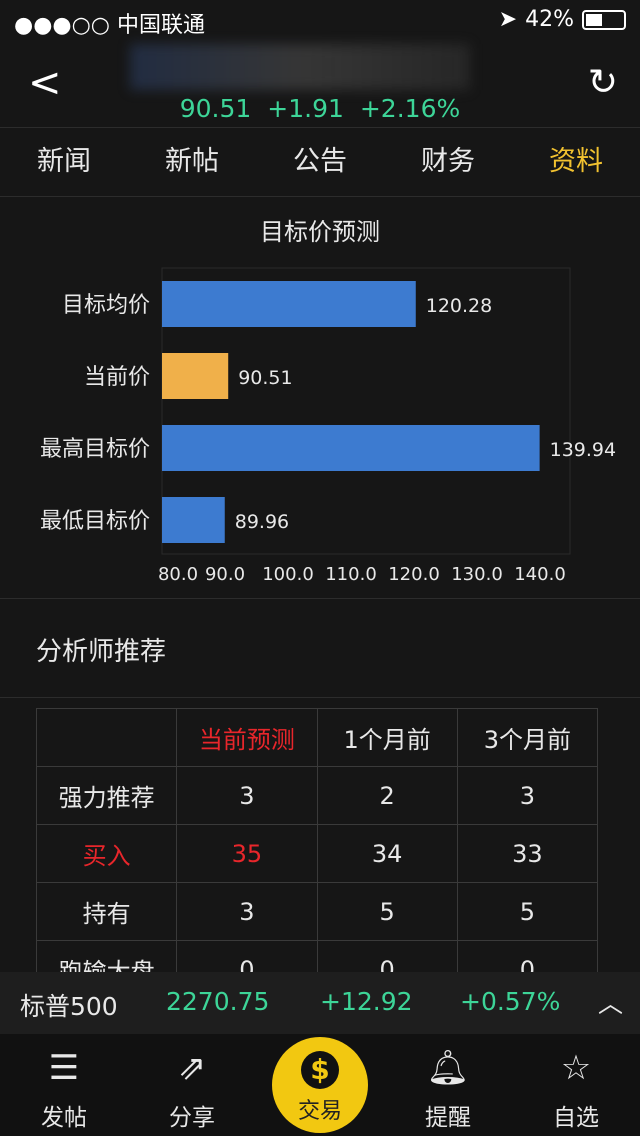 This screenshot has height=1136, width=640. Describe the element at coordinates (262, 522) in the screenshot. I see `value-label: 89.96` at that location.